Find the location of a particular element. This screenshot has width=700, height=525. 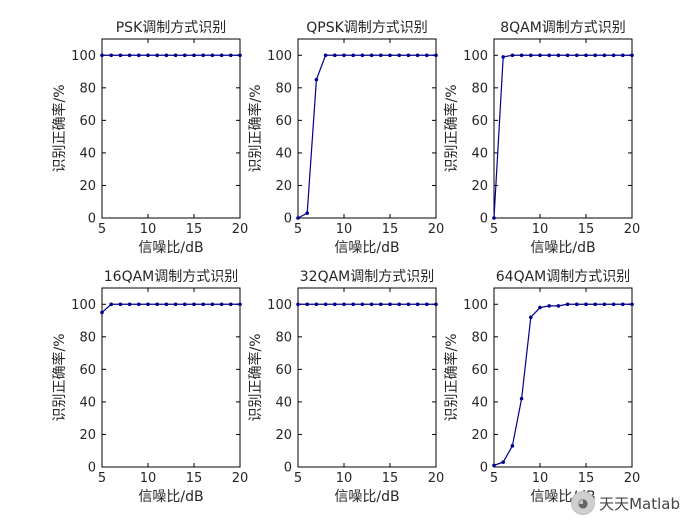

chart-title: PSK调制方式识别 is located at coordinates (171, 28).